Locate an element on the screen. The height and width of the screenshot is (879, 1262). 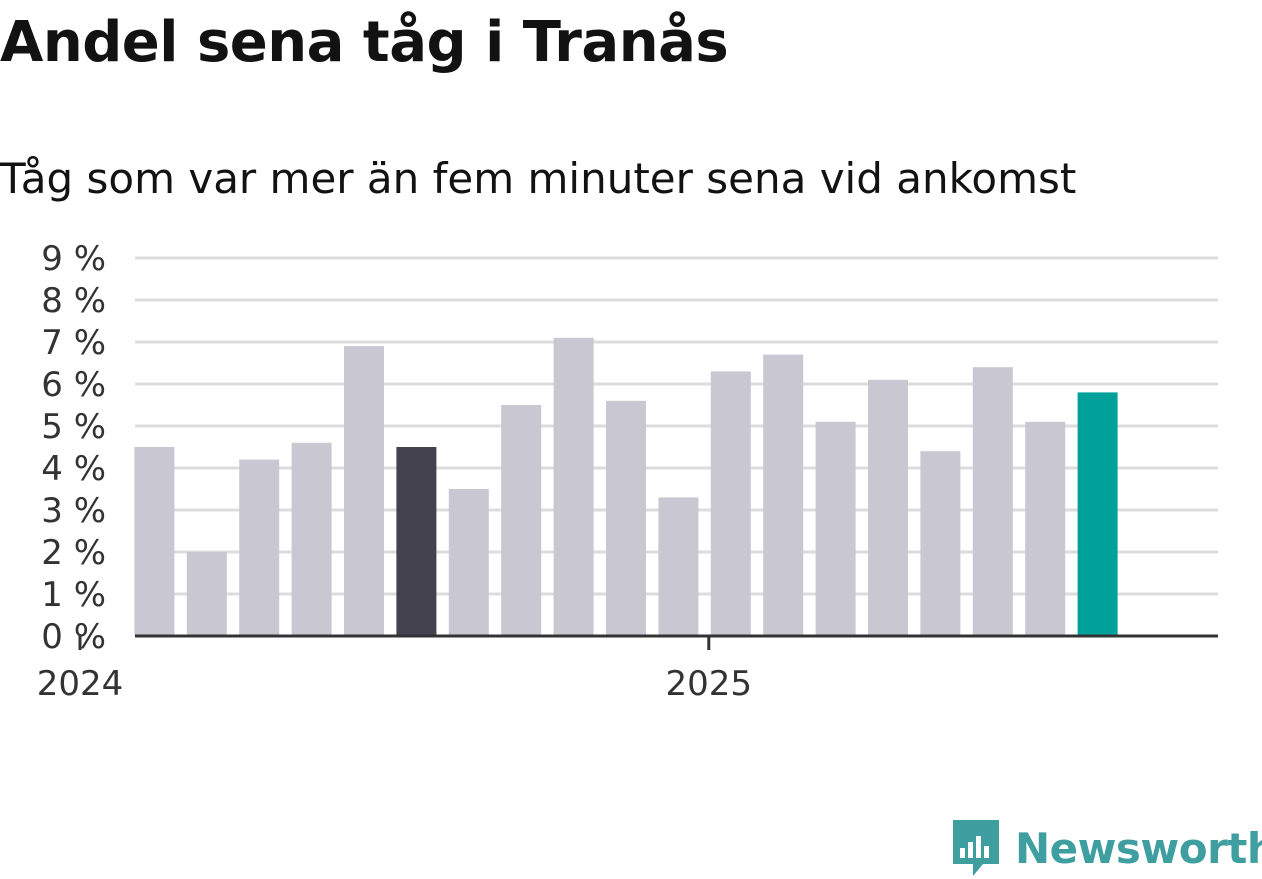
y-tick-label: 7 % is located at coordinates (73, 343).